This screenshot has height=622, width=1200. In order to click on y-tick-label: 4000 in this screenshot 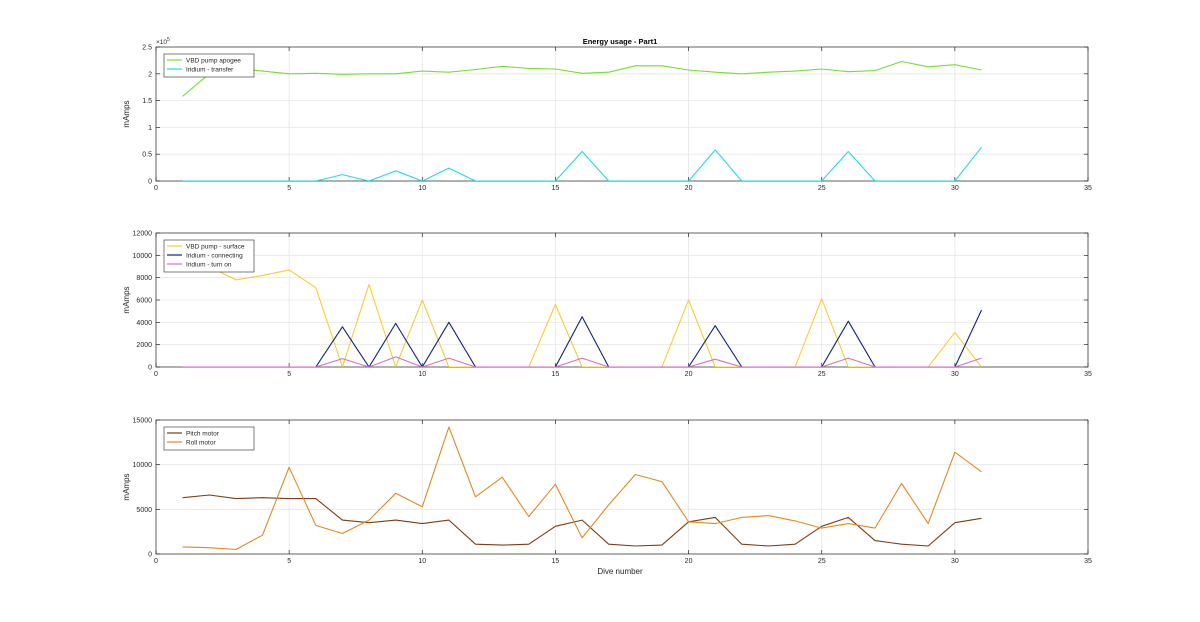, I will do `click(144, 323)`.